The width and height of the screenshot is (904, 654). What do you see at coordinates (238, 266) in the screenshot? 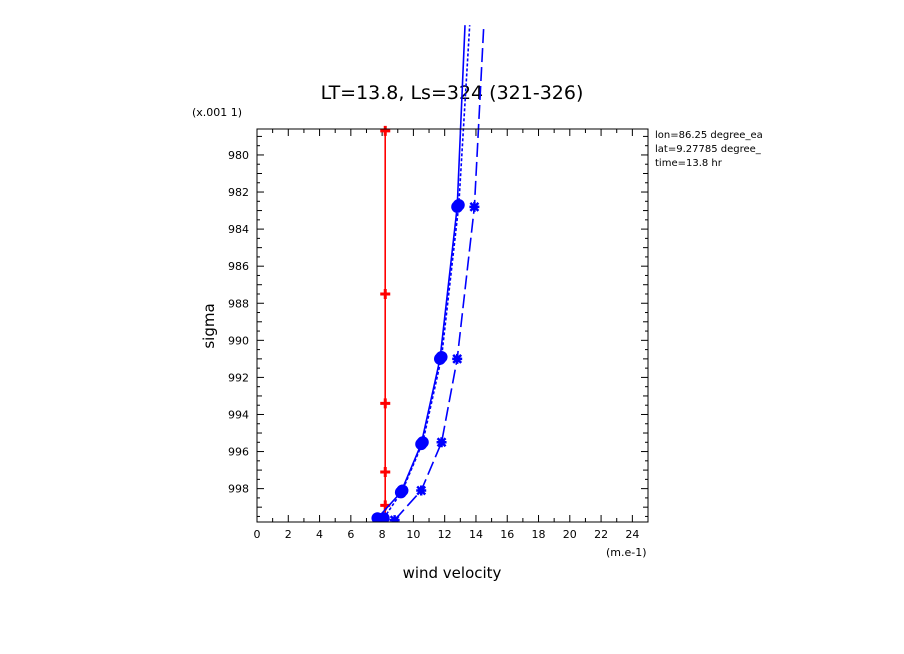
I see `y-tick-label: 986` at bounding box center [238, 266].